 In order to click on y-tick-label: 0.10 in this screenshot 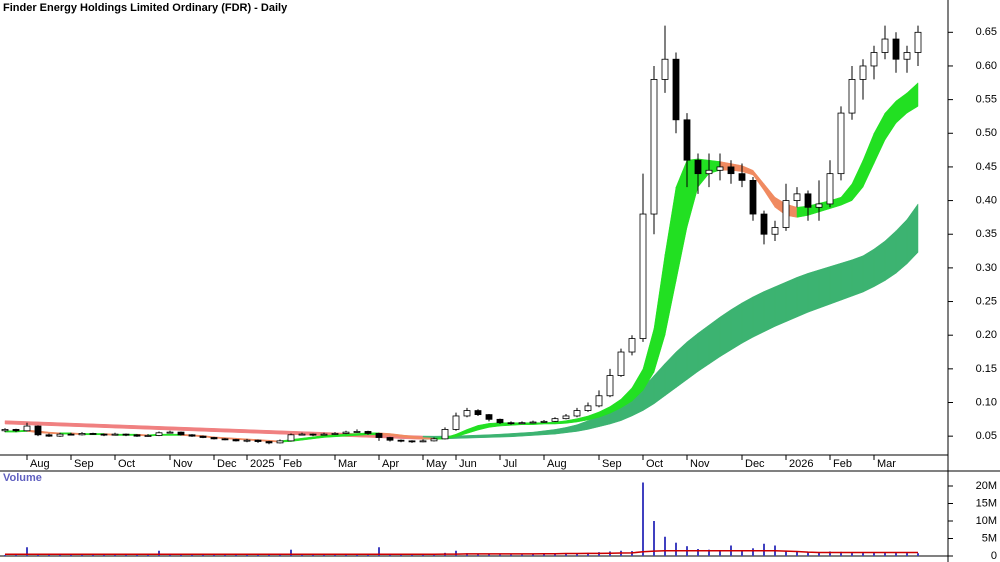, I will do `click(986, 402)`.